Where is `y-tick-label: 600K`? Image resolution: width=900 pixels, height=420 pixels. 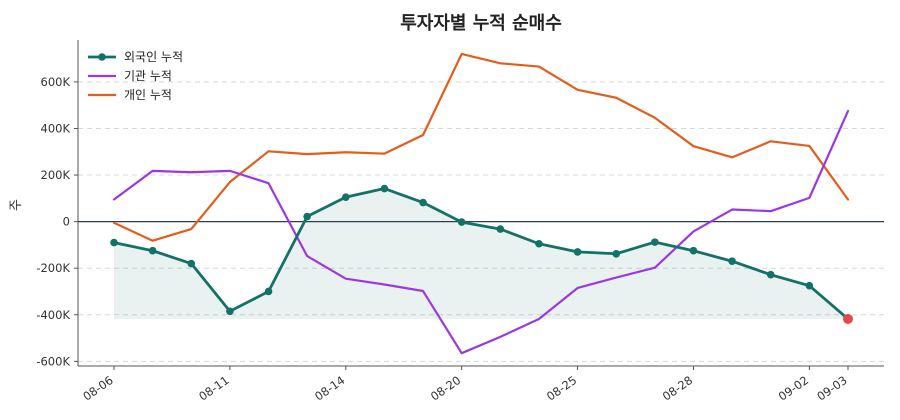
y-tick-label: 600K is located at coordinates (56, 82).